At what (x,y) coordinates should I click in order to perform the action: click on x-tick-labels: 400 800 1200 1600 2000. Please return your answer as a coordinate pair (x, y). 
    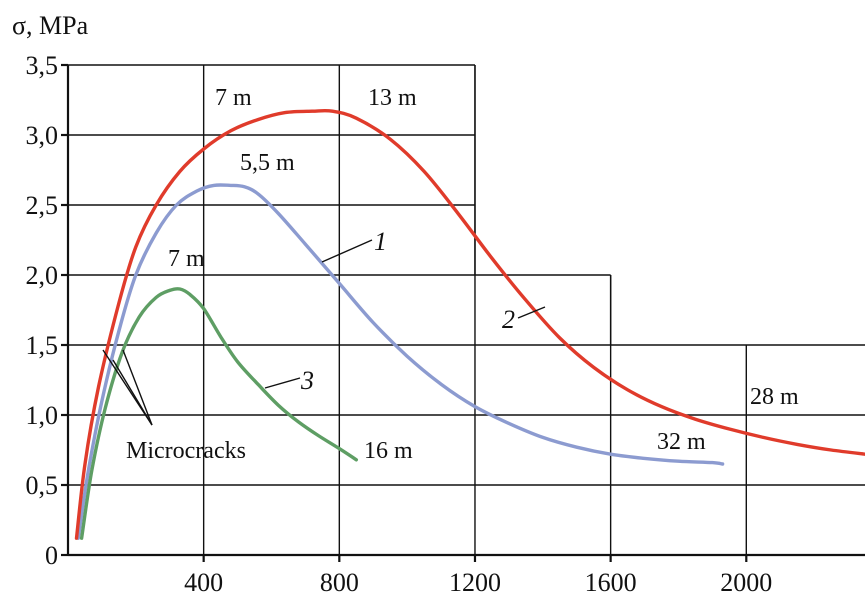
    Looking at the image, I should click on (478, 582).